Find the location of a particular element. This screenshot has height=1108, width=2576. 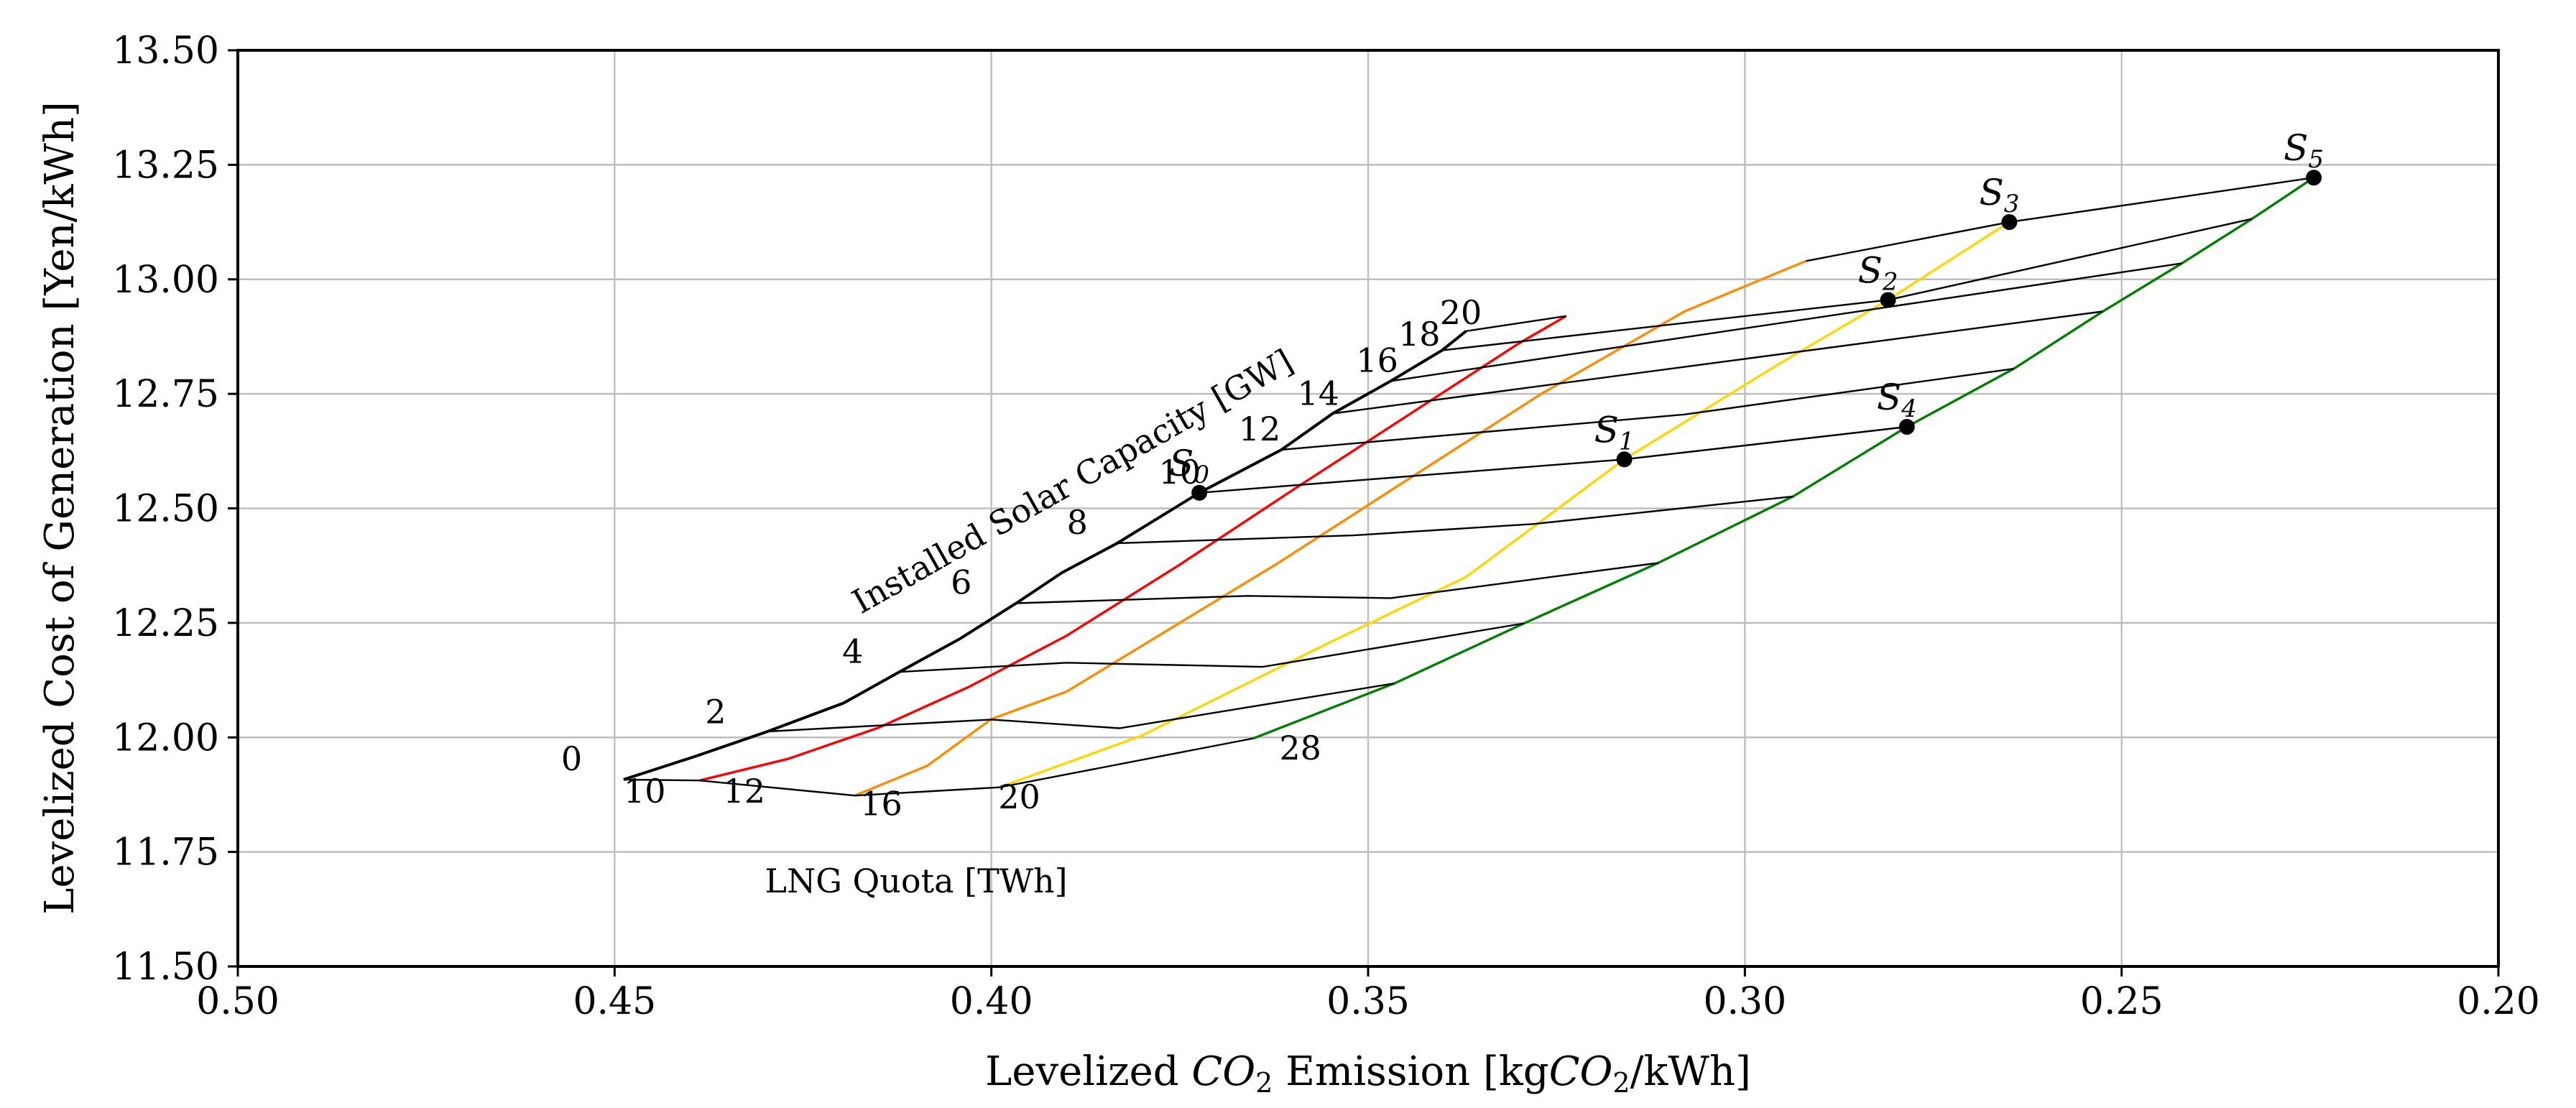

y-tick-label: 12.50 is located at coordinates (165, 509).